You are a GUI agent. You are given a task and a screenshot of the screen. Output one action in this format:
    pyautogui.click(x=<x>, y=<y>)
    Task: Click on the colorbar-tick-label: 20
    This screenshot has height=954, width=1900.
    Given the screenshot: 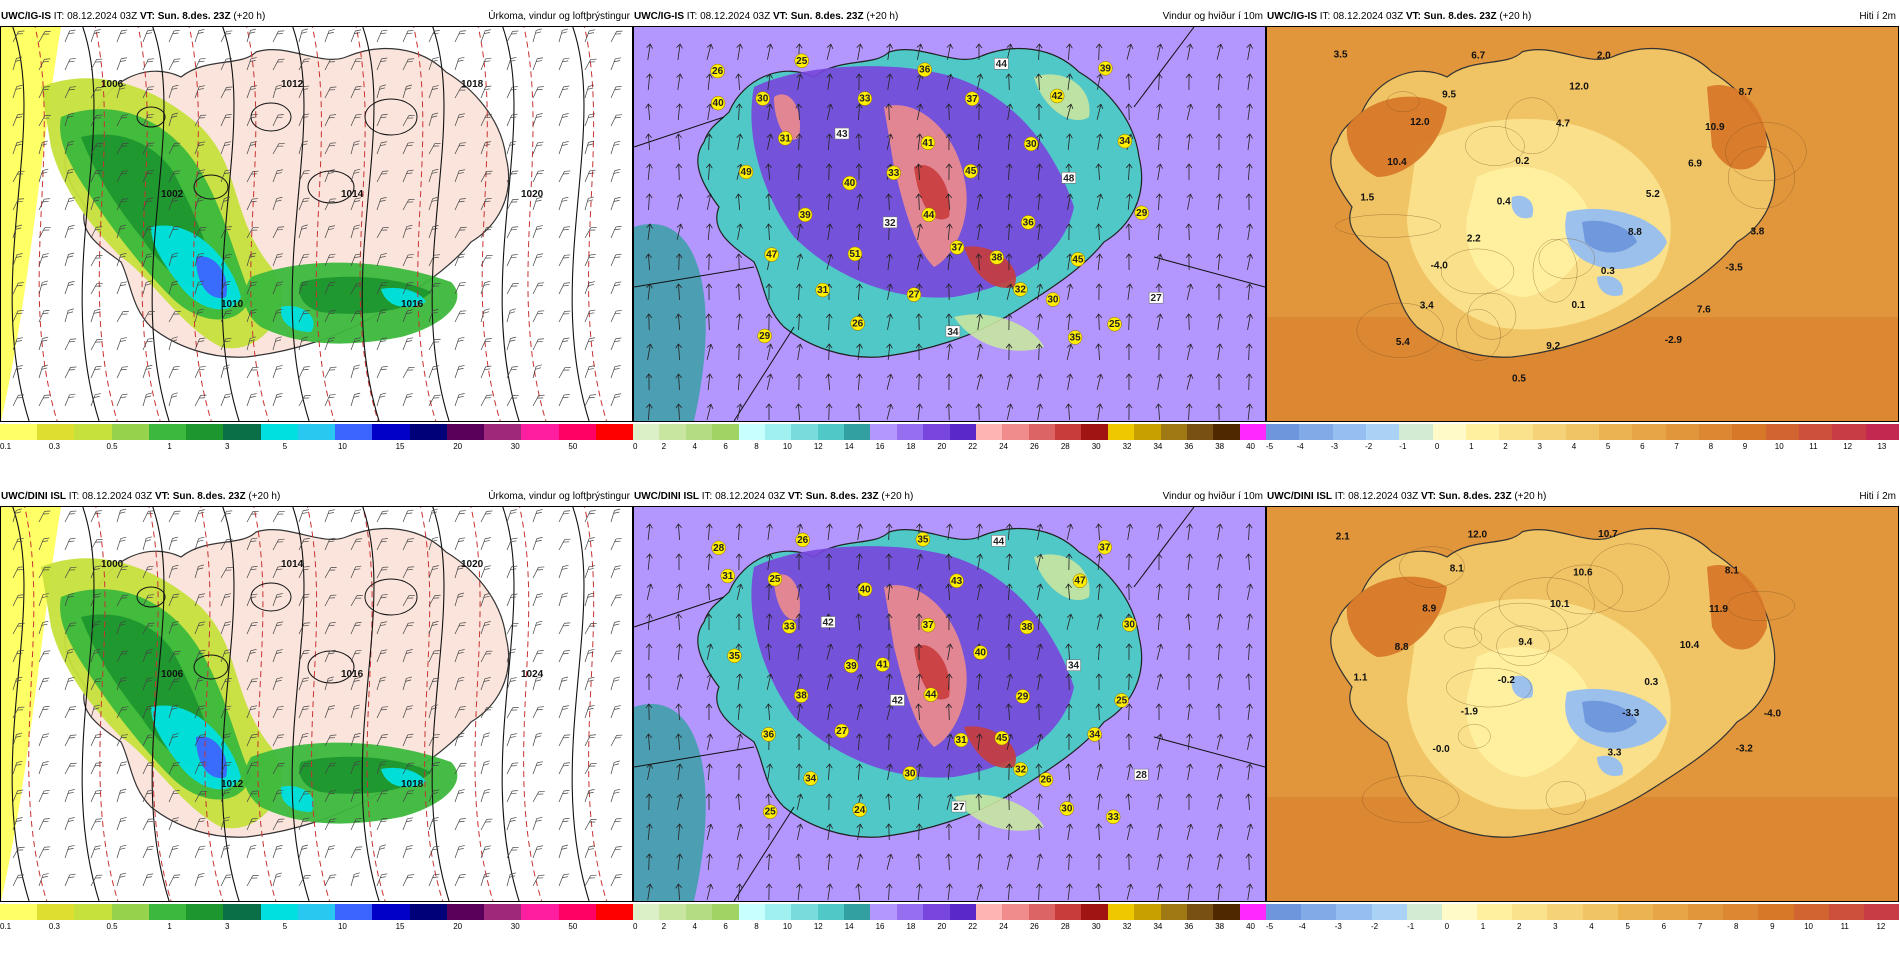 What is the action you would take?
    pyautogui.click(x=457, y=926)
    